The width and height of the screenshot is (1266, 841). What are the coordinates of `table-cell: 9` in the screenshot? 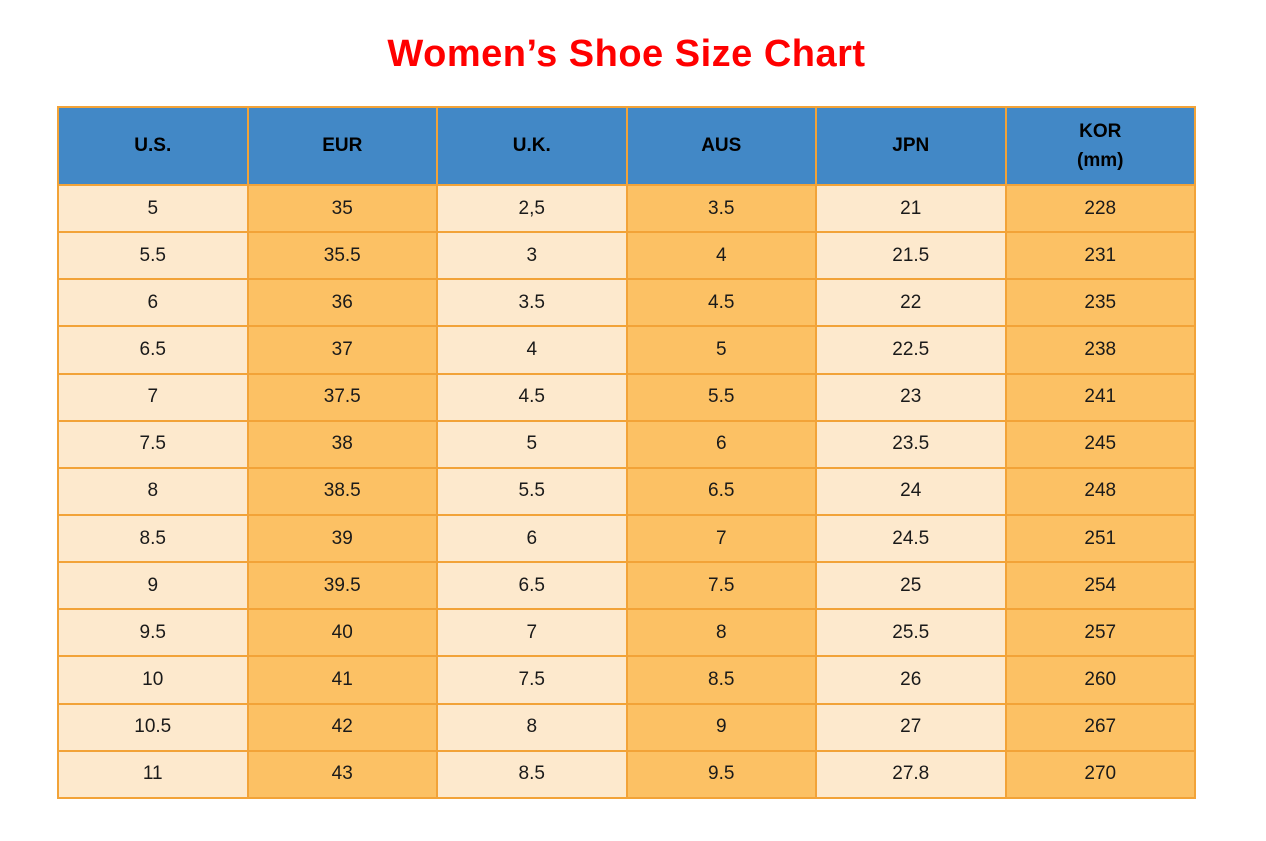 It's located at (153, 586).